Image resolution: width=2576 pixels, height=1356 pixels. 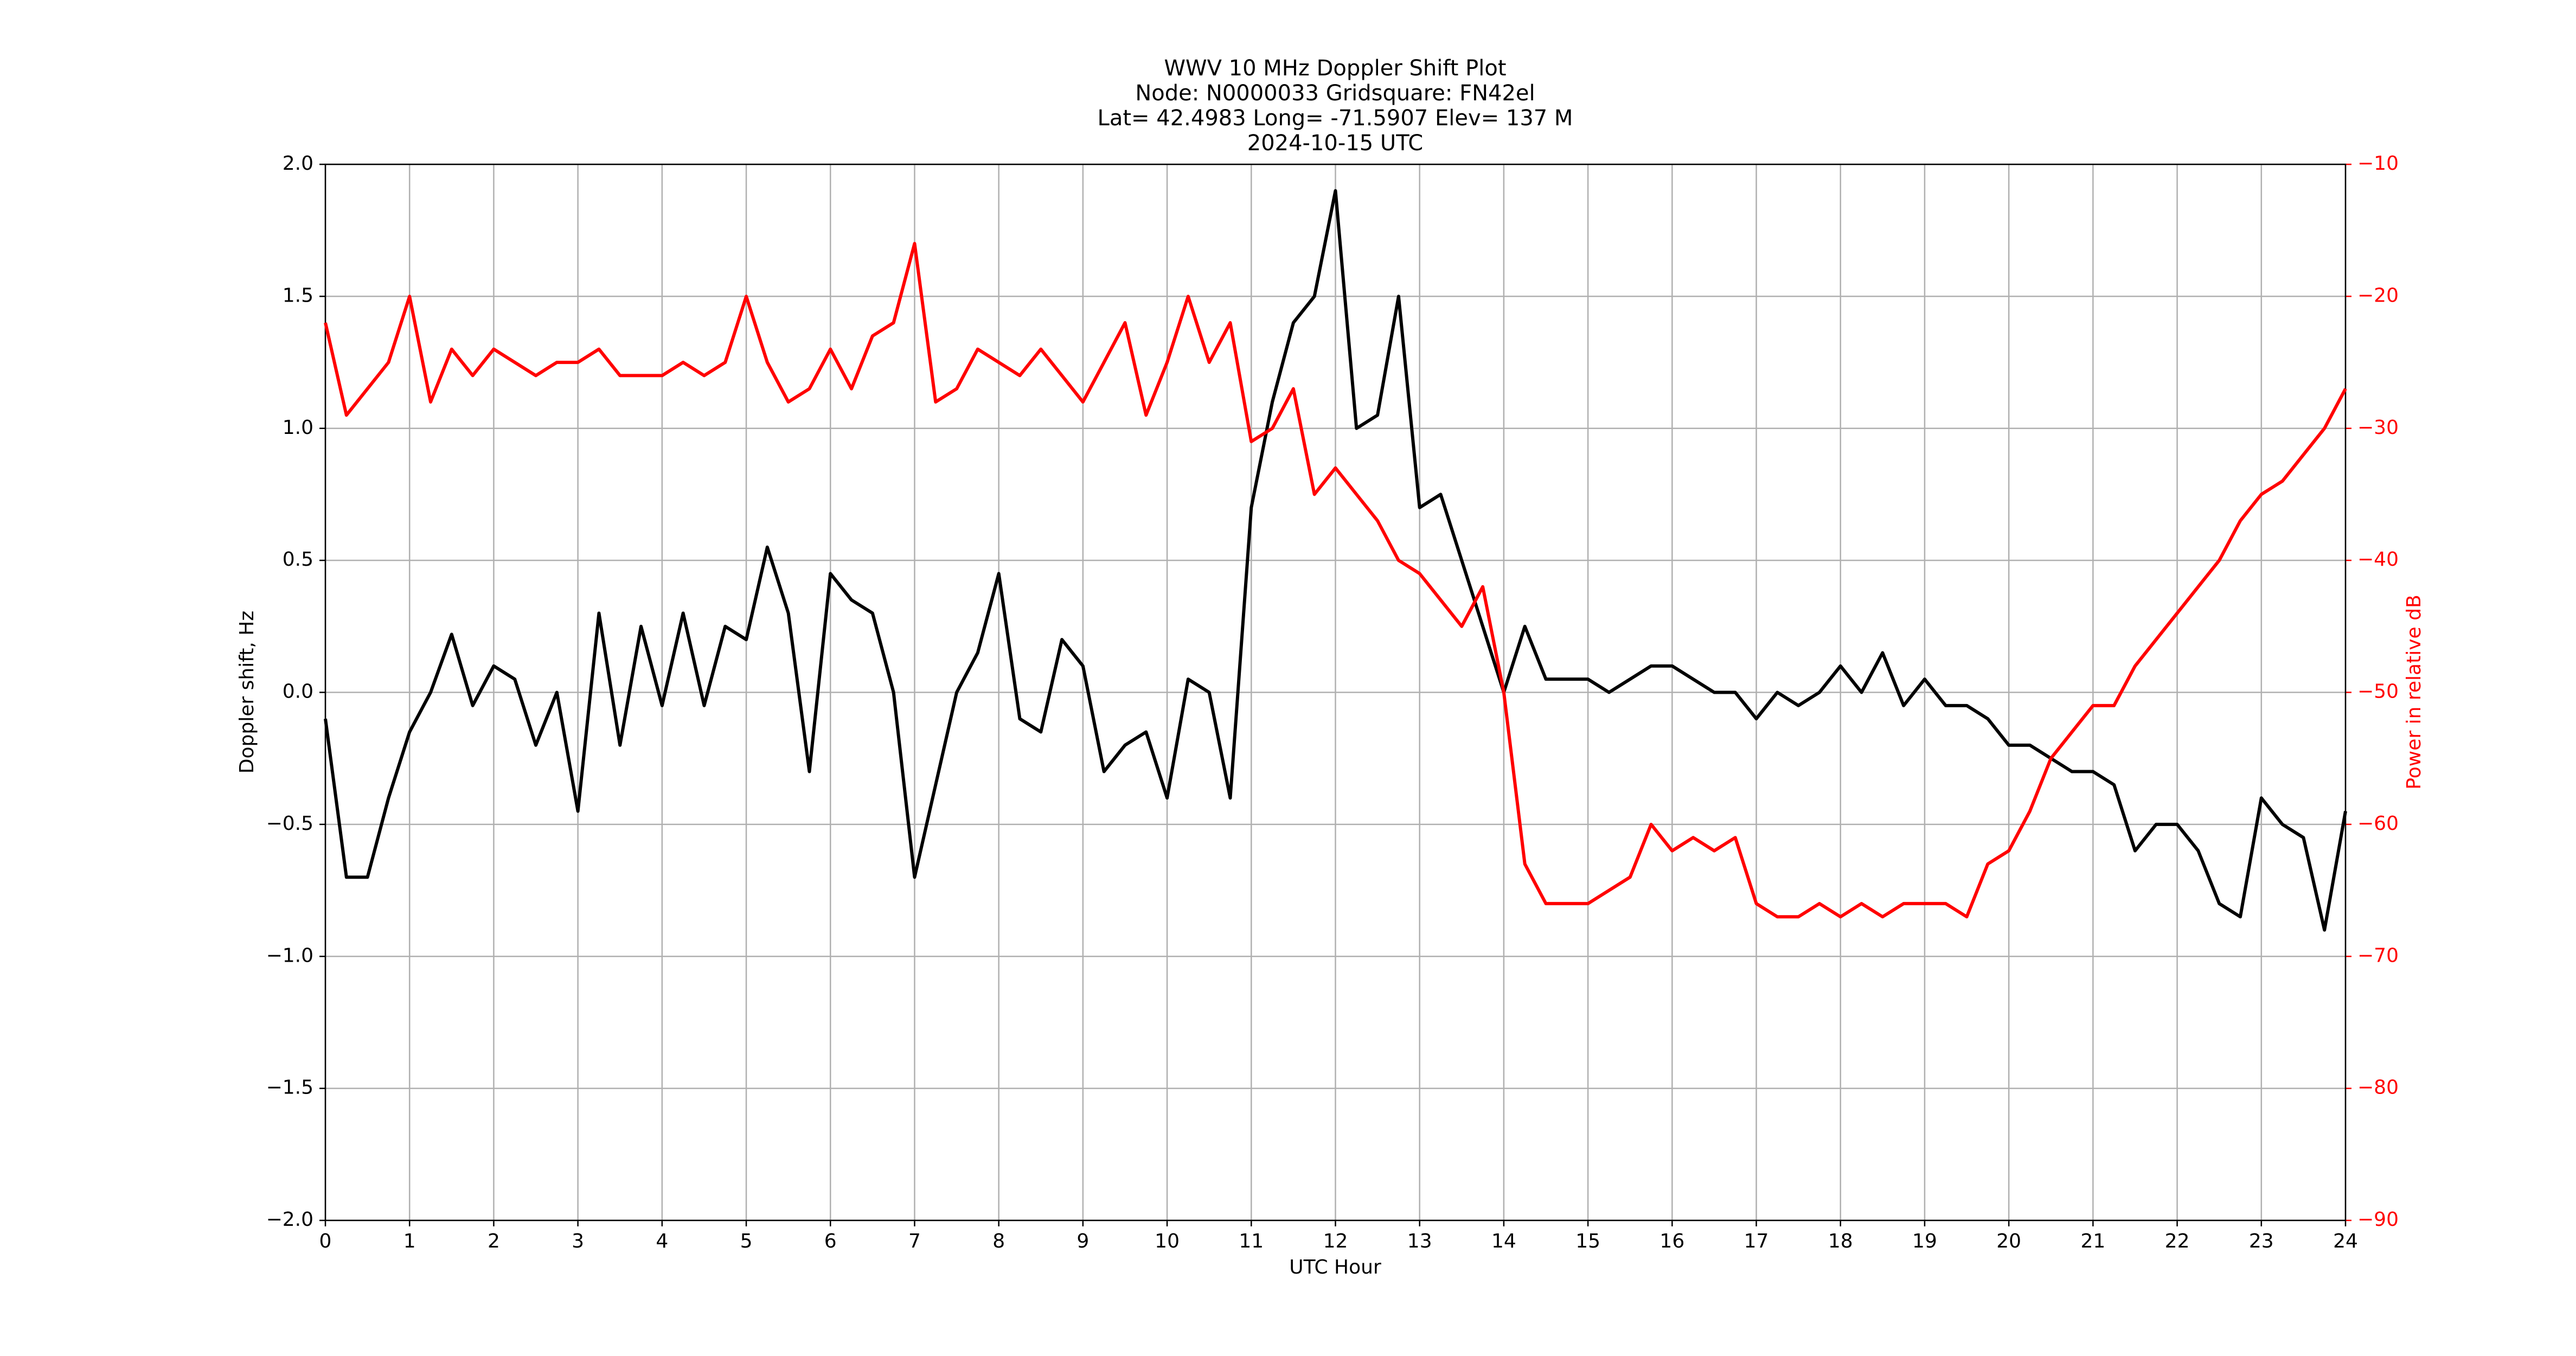 I want to click on x-tick-label: 1, so click(x=409, y=1241).